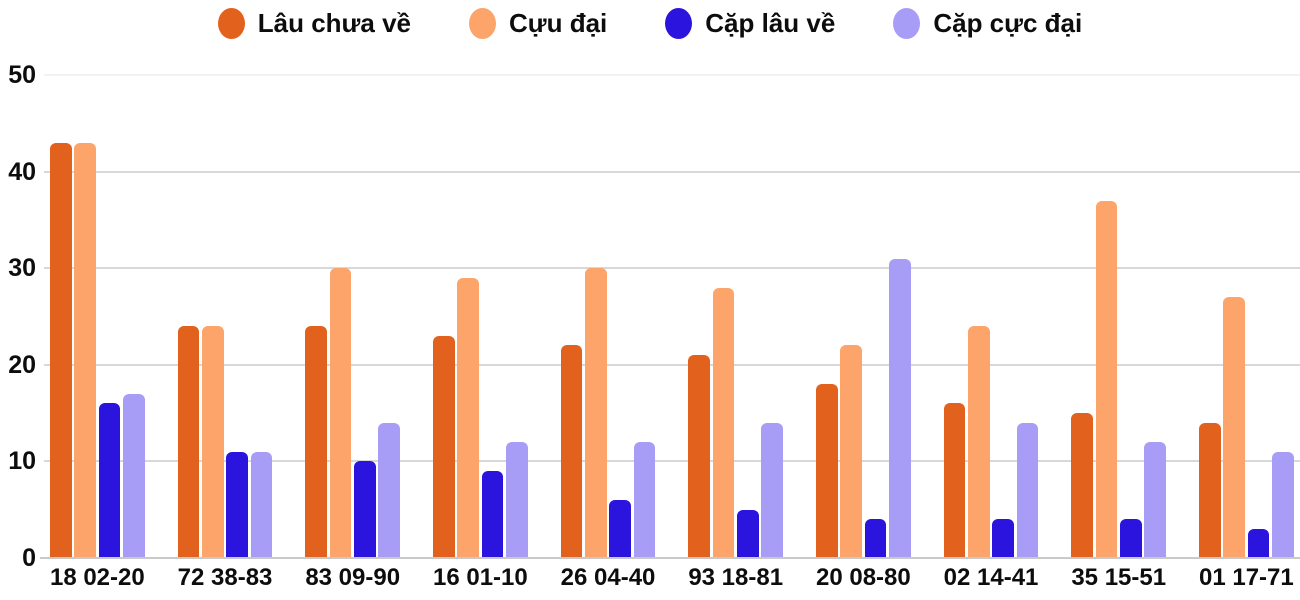  What do you see at coordinates (22, 268) in the screenshot?
I see `y-axis-tick-label: 30` at bounding box center [22, 268].